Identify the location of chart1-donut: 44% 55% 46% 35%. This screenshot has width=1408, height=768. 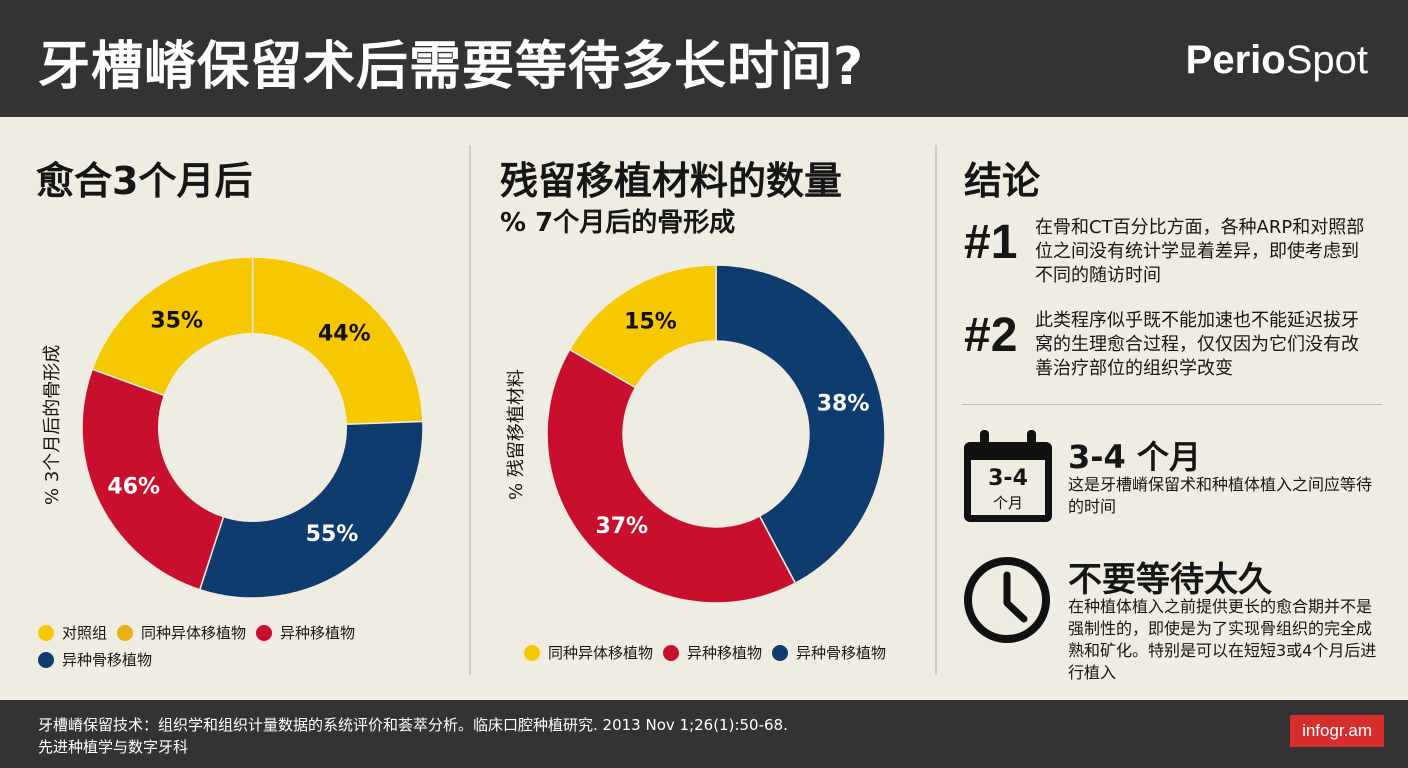
(252, 427).